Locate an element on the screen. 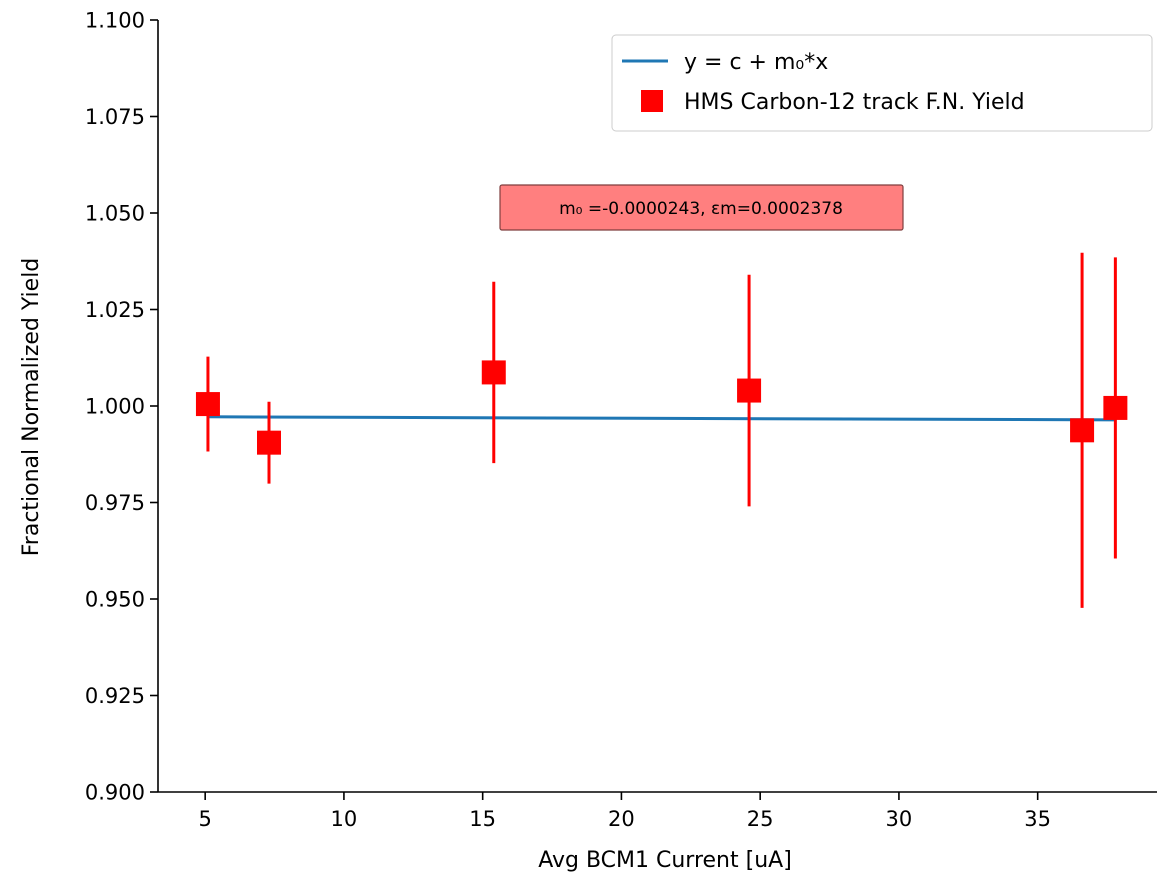  x-tick-label: 5 is located at coordinates (204, 819).